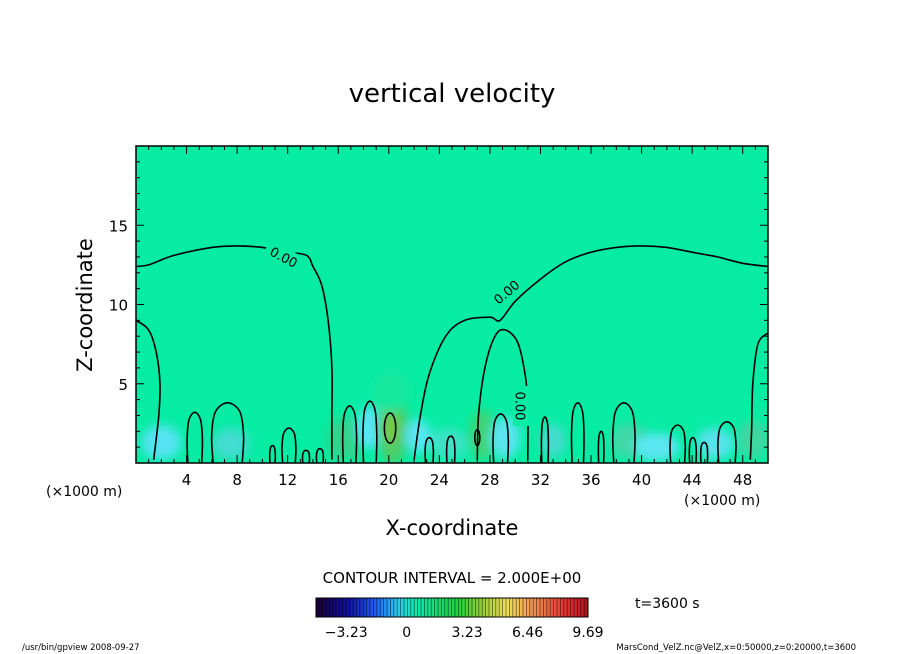 The width and height of the screenshot is (904, 654). Describe the element at coordinates (81, 648) in the screenshot. I see `footer-left: /usr/bin/gpview 2008-09-27` at that location.